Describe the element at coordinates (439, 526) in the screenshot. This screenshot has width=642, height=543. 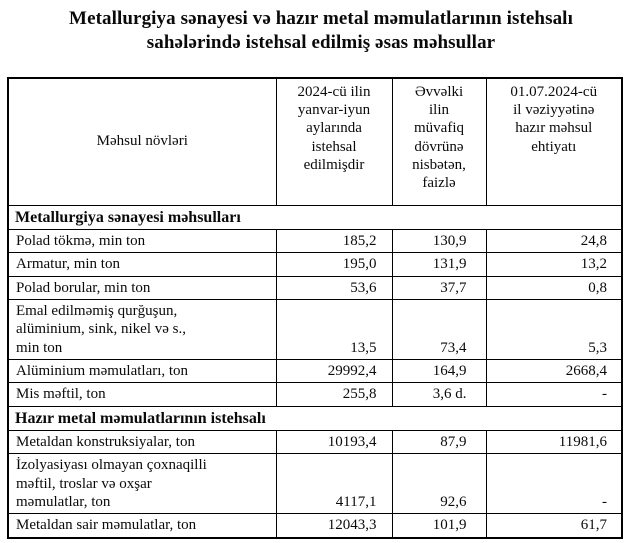
I see `vs-previous-value-cell: 101,9` at that location.